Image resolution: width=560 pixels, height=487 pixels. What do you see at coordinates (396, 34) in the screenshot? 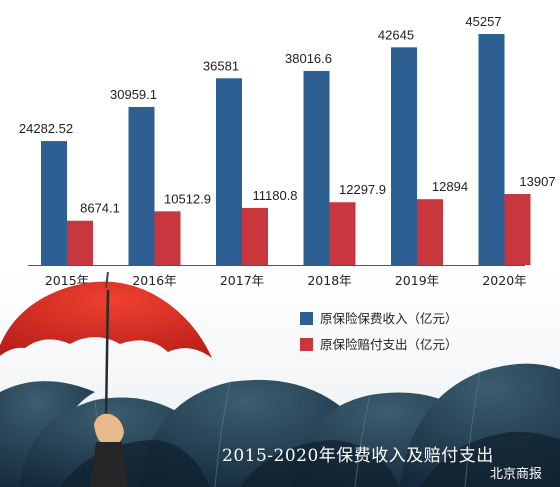
I see `data-label-premium-4: 42645` at bounding box center [396, 34].